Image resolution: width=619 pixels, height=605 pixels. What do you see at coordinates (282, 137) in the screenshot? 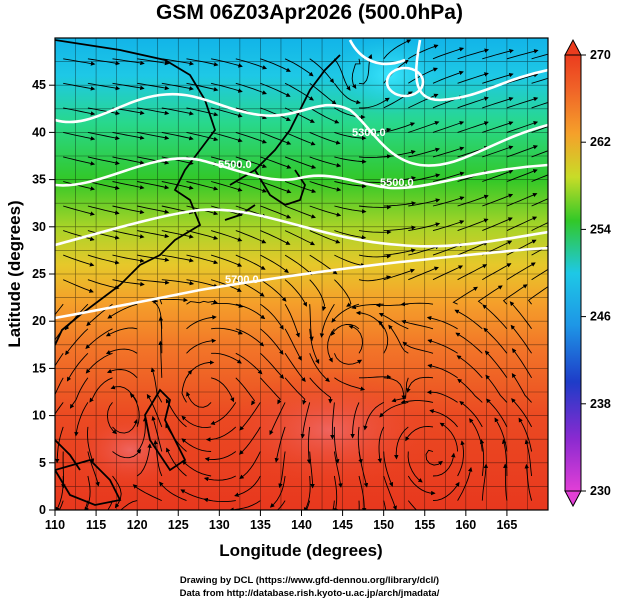
I see `japan-coast` at bounding box center [282, 137].